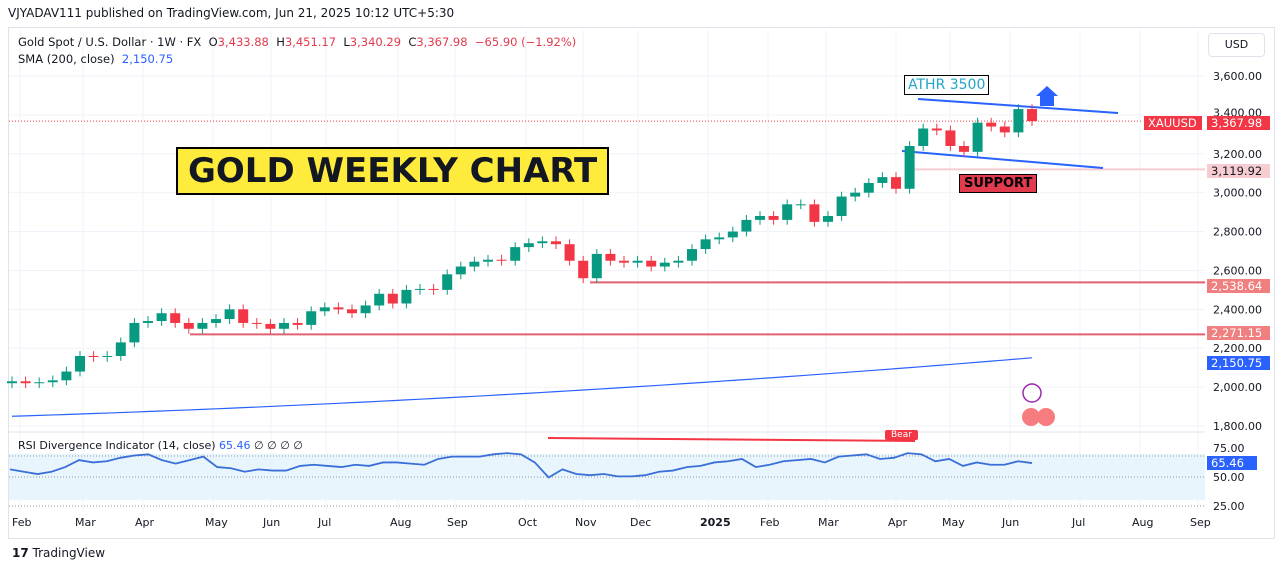  Describe the element at coordinates (412, 42) in the screenshot. I see `close-label: C` at that location.